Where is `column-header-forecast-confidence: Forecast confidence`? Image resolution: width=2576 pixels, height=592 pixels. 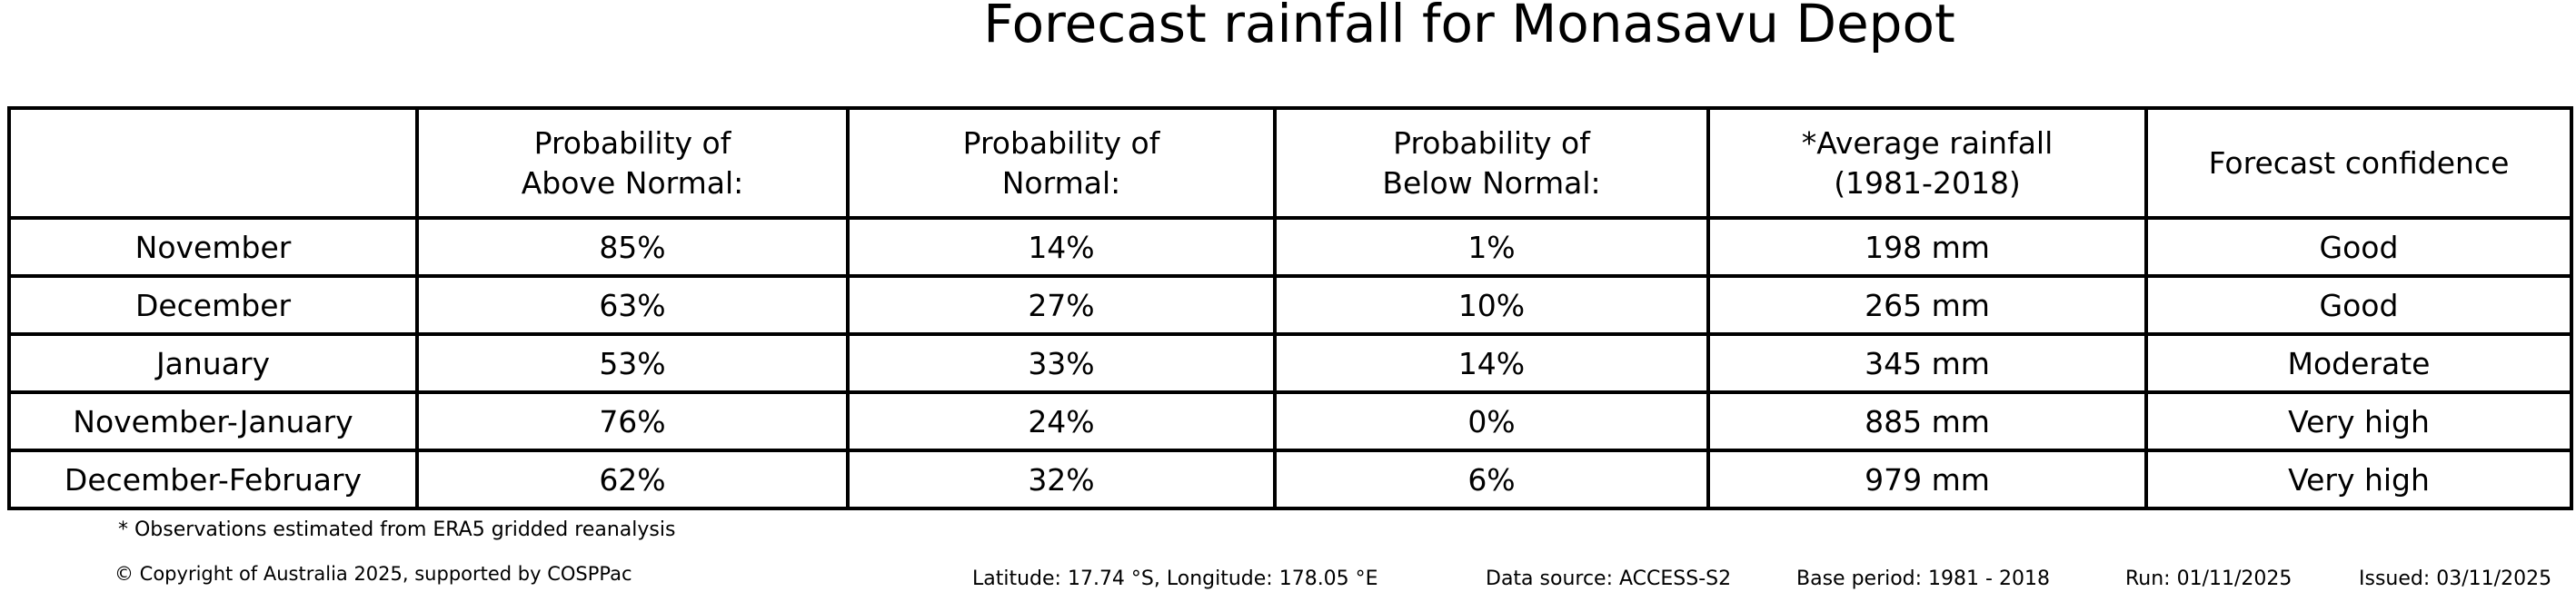
column-header-forecast-confidence: Forecast confidence is located at coordinates (2358, 163).